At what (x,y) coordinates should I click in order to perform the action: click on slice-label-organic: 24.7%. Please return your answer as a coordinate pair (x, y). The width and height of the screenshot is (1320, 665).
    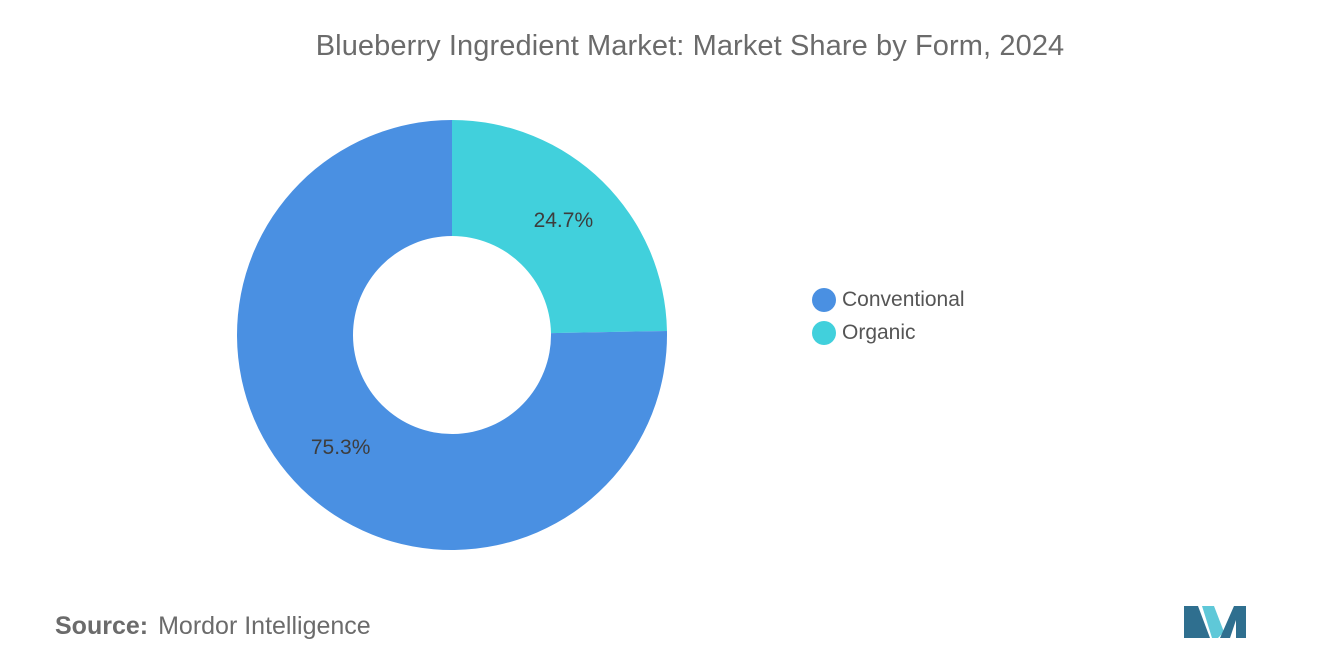
    Looking at the image, I should click on (564, 220).